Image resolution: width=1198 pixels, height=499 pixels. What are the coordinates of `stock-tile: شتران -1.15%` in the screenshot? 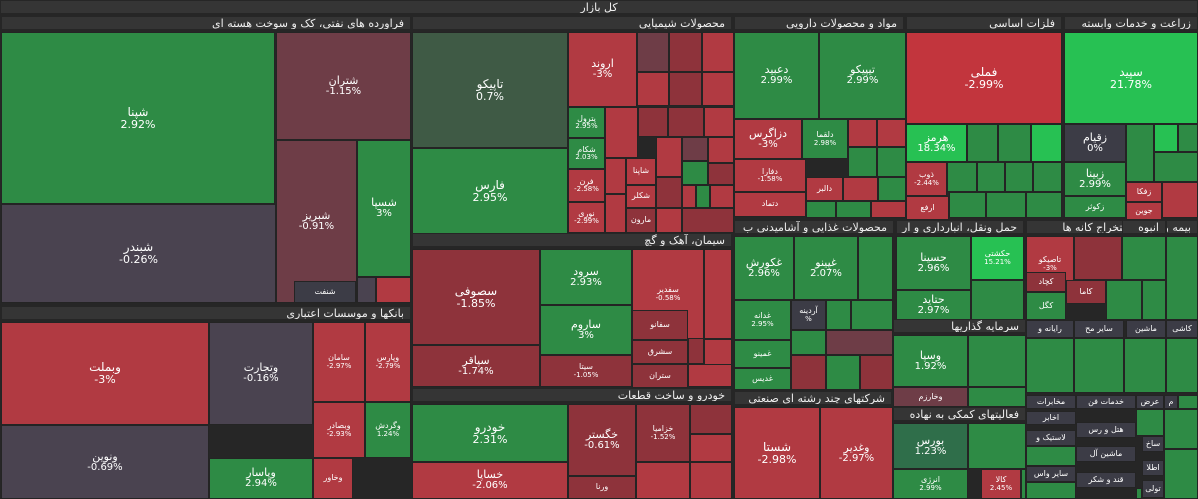 It's located at (343, 86).